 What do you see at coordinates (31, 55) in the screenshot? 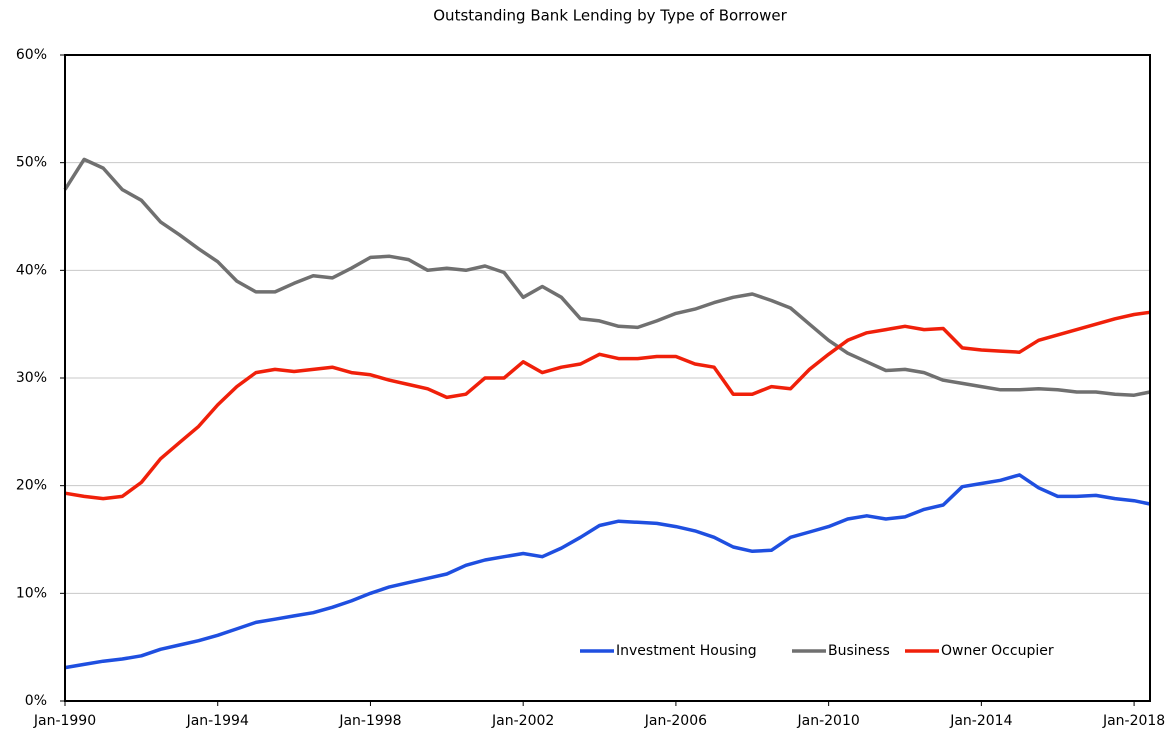
I see `y-tick-label: 60%` at bounding box center [31, 55].